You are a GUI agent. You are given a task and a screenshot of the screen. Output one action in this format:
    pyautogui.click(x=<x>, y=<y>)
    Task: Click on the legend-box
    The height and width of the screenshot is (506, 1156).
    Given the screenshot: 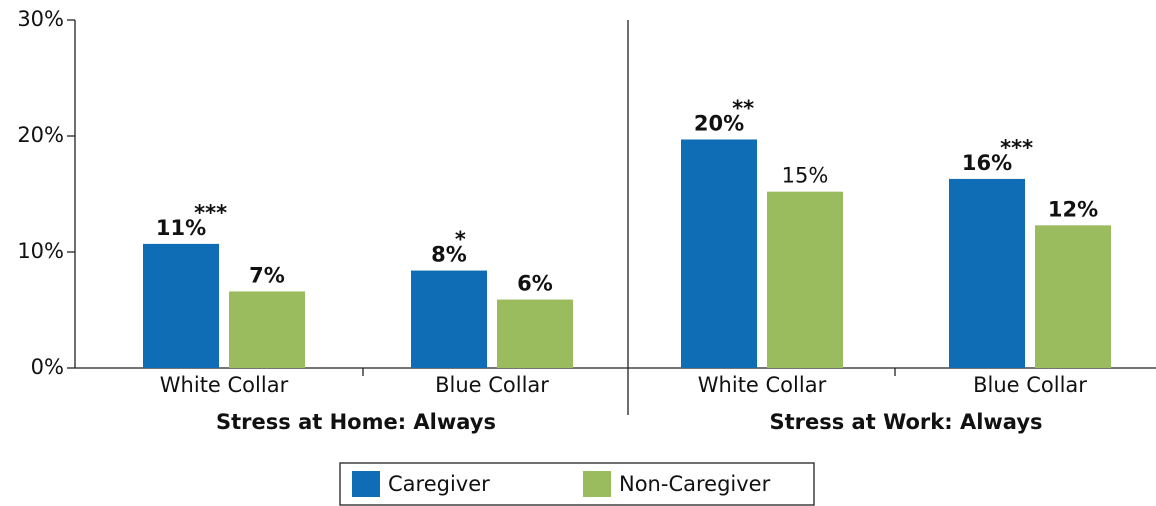 What is the action you would take?
    pyautogui.click(x=577, y=484)
    